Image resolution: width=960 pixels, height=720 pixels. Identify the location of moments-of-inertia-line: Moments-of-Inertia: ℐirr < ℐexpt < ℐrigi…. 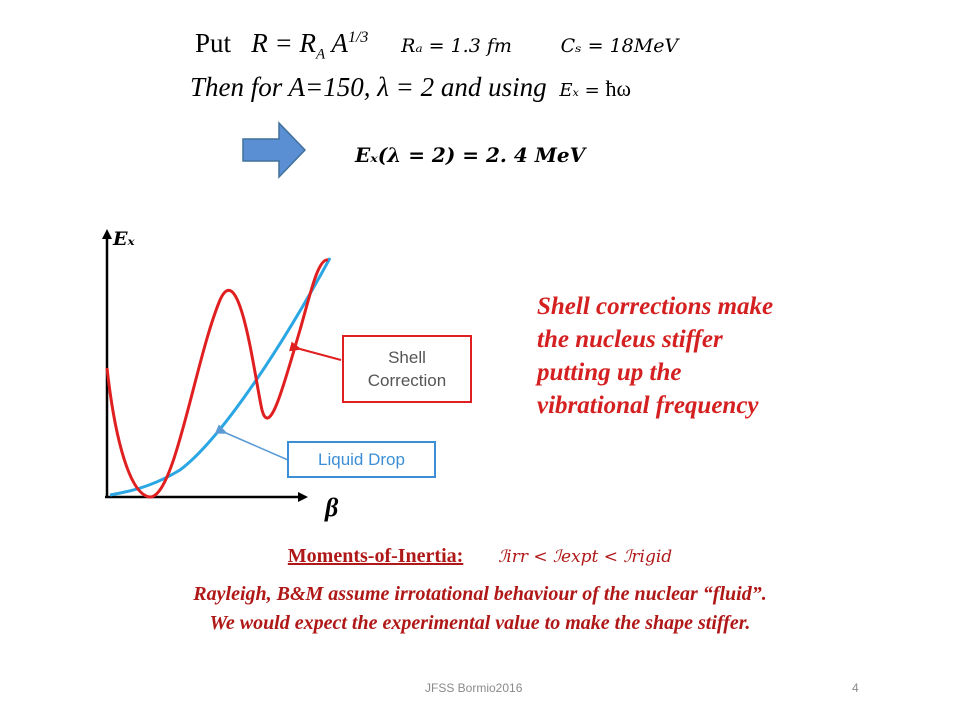
(480, 556).